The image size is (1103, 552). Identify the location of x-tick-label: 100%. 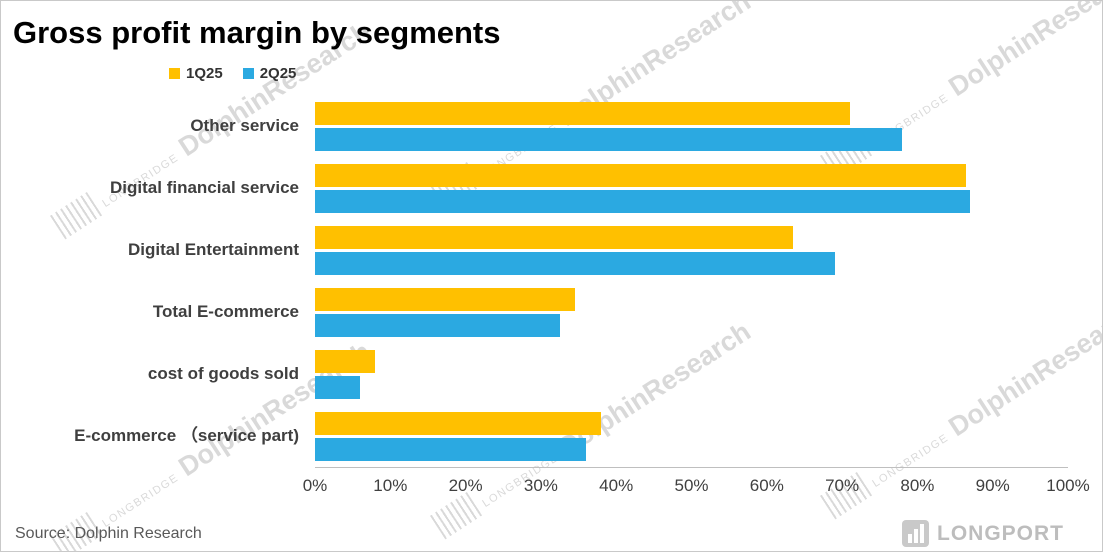
(1068, 485).